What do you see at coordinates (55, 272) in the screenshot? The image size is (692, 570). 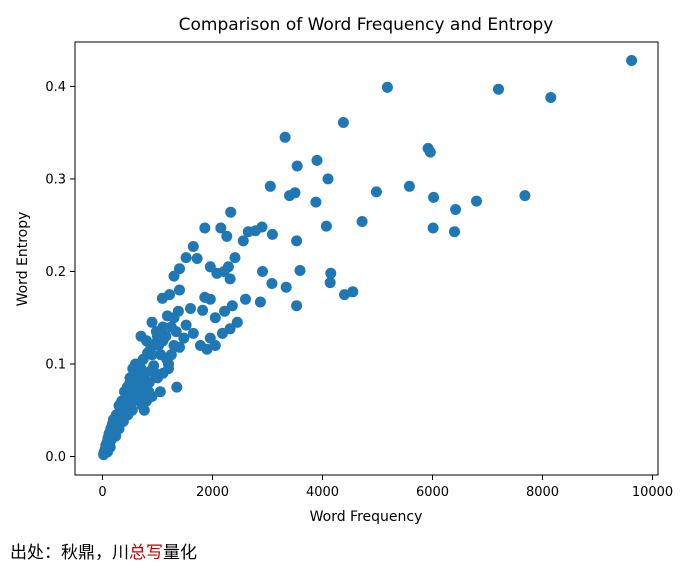 I see `y-tick-label-2: 0.2` at bounding box center [55, 272].